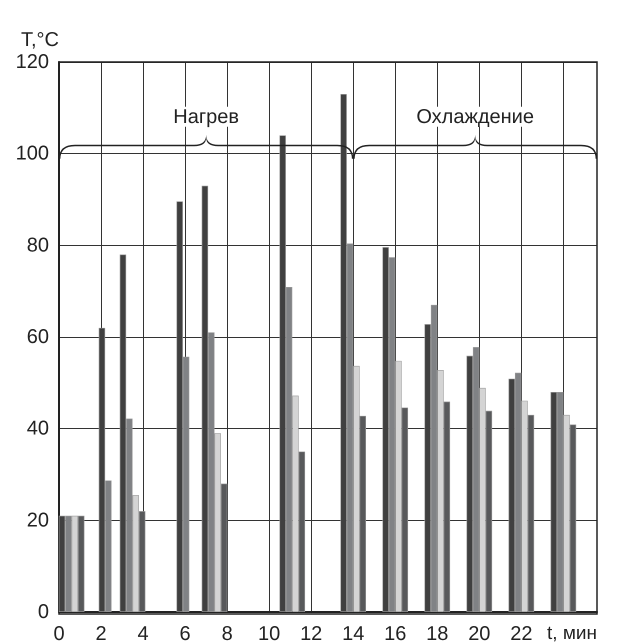  What do you see at coordinates (143, 633) in the screenshot?
I see `x-tick-label: 4` at bounding box center [143, 633].